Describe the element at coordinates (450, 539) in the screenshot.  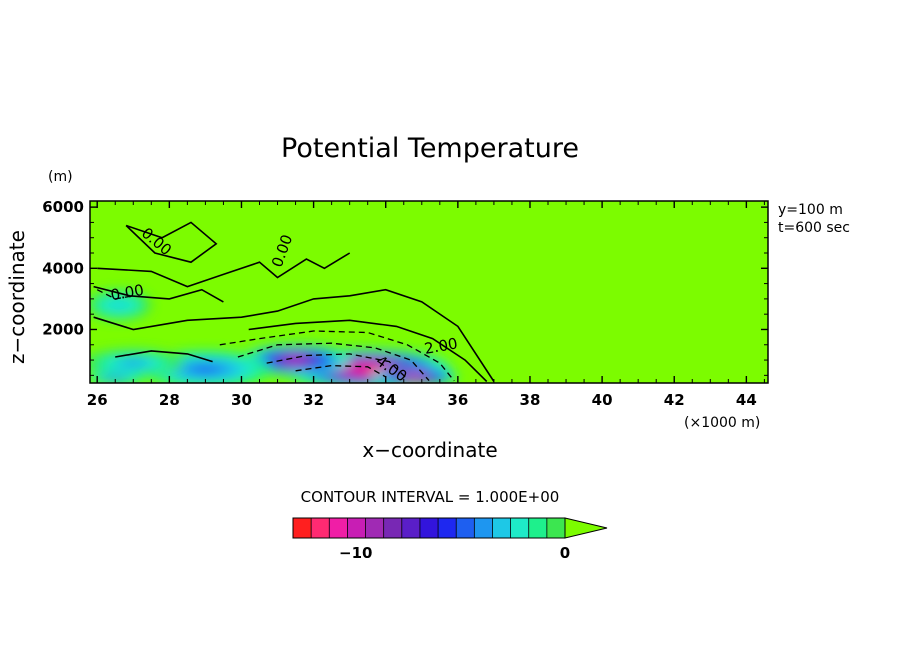
I see `colorbar: −10 0` at that location.